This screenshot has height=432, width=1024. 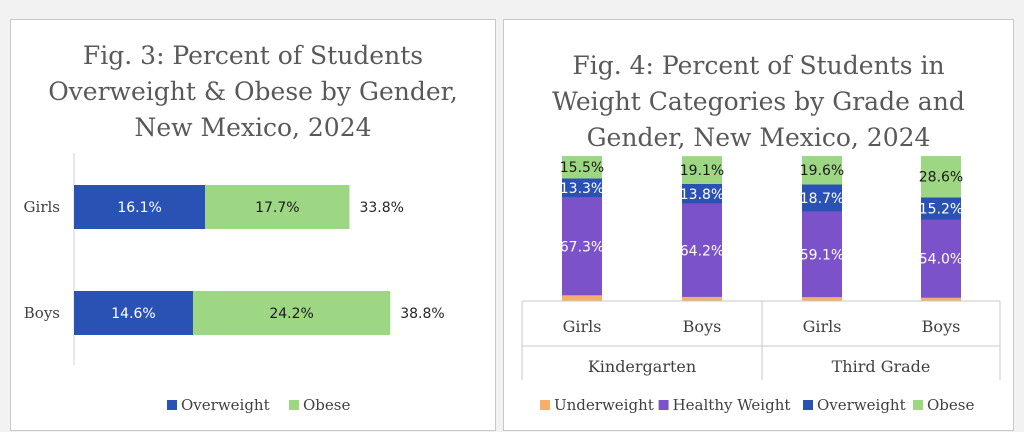 I want to click on fig3-tick-label-boys: Boys, so click(x=42, y=313).